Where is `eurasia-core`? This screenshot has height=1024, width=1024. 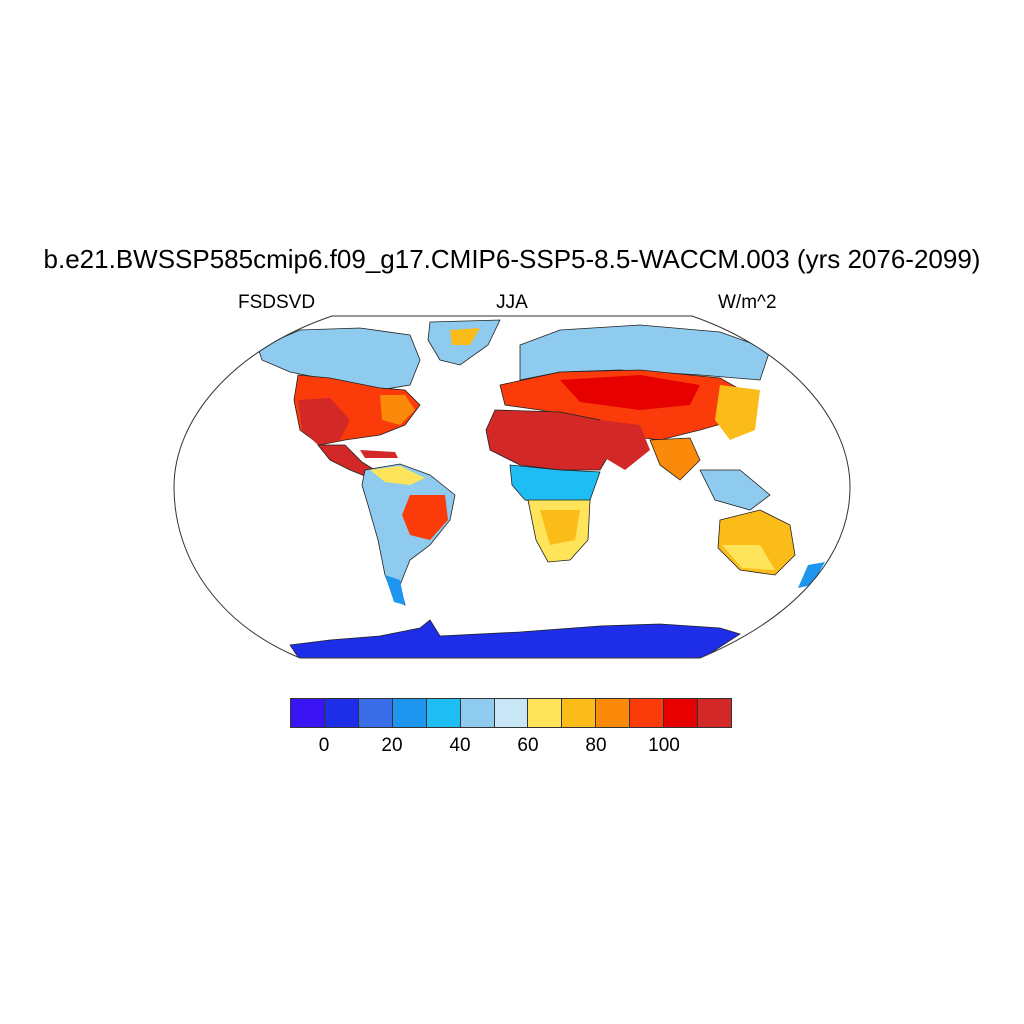 eurasia-core is located at coordinates (630, 392).